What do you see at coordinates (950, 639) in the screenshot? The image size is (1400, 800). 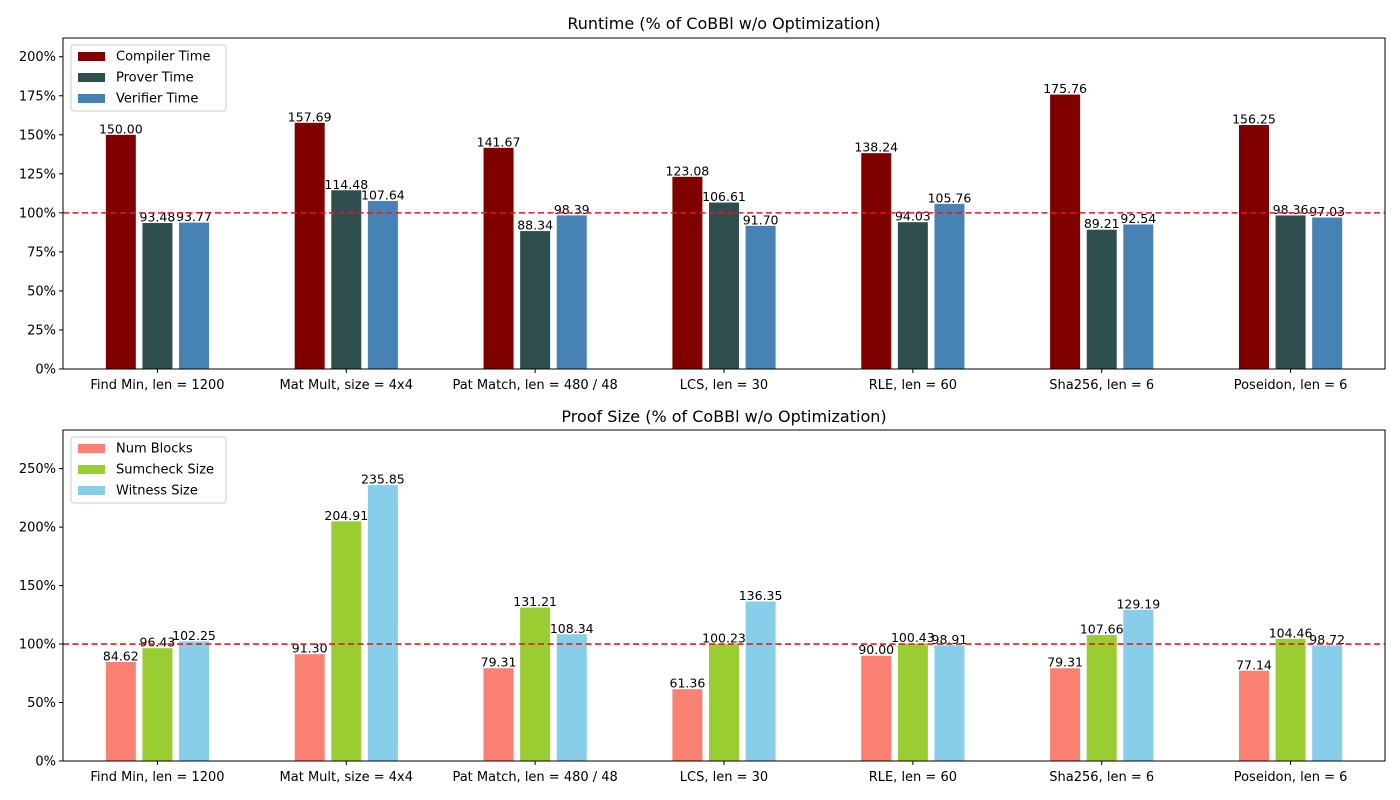 I see `data-label: 98.91` at bounding box center [950, 639].